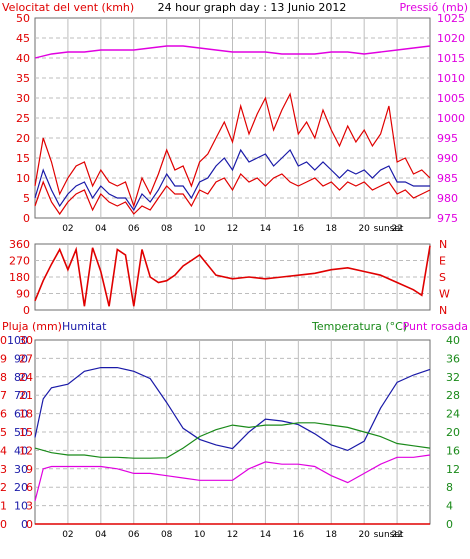  What do you see at coordinates (3, 506) in the screenshot?
I see `rain-tick-label: 1` at bounding box center [3, 506].